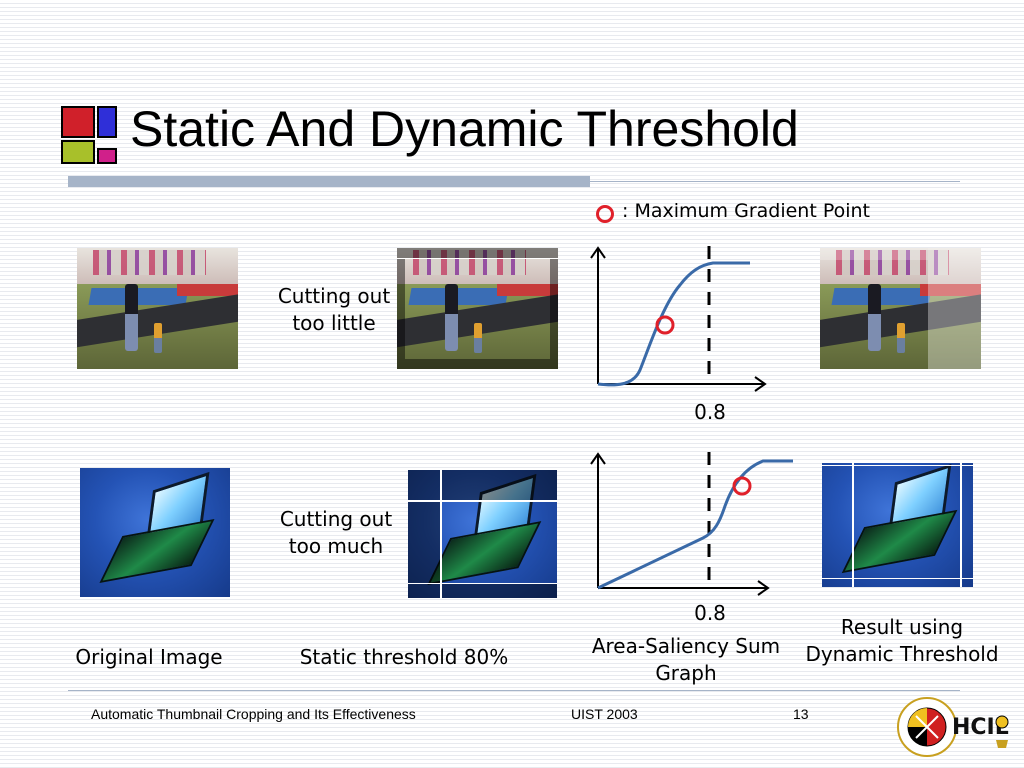 Image resolution: width=1024 pixels, height=768 pixels. Describe the element at coordinates (334, 296) in the screenshot. I see `row1-caption-line1: Cutting out` at that location.